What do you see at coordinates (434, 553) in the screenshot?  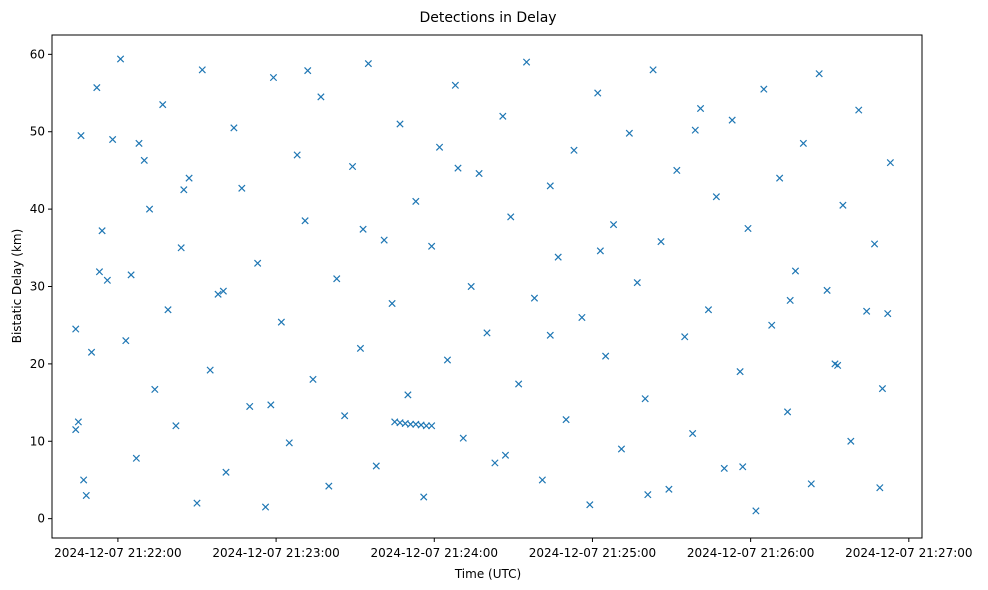 I see `x-tick-label: 2024-12-07 21:24:00` at bounding box center [434, 553].